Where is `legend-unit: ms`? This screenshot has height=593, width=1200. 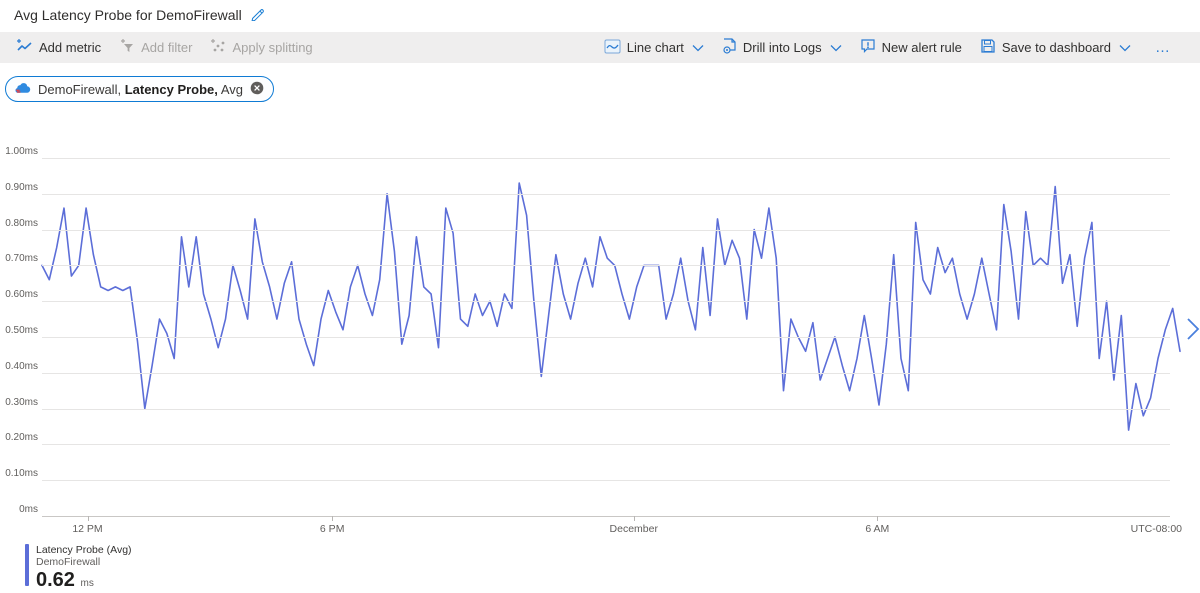
legend-unit: ms is located at coordinates (87, 583).